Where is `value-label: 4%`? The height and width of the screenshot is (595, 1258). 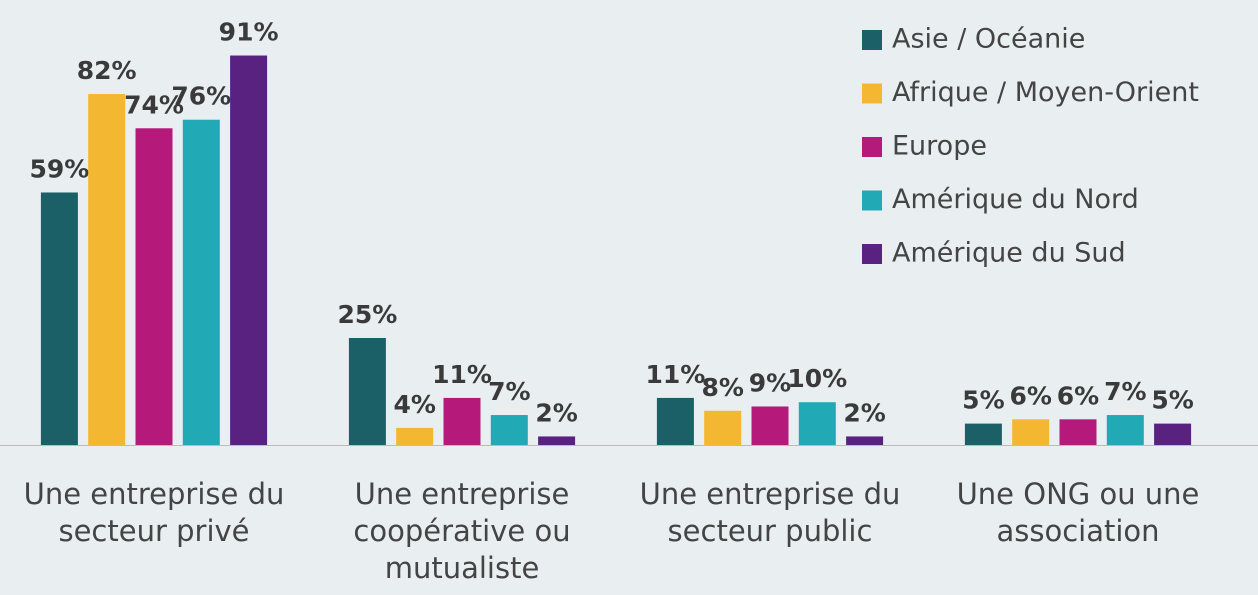
value-label: 4% is located at coordinates (414, 404).